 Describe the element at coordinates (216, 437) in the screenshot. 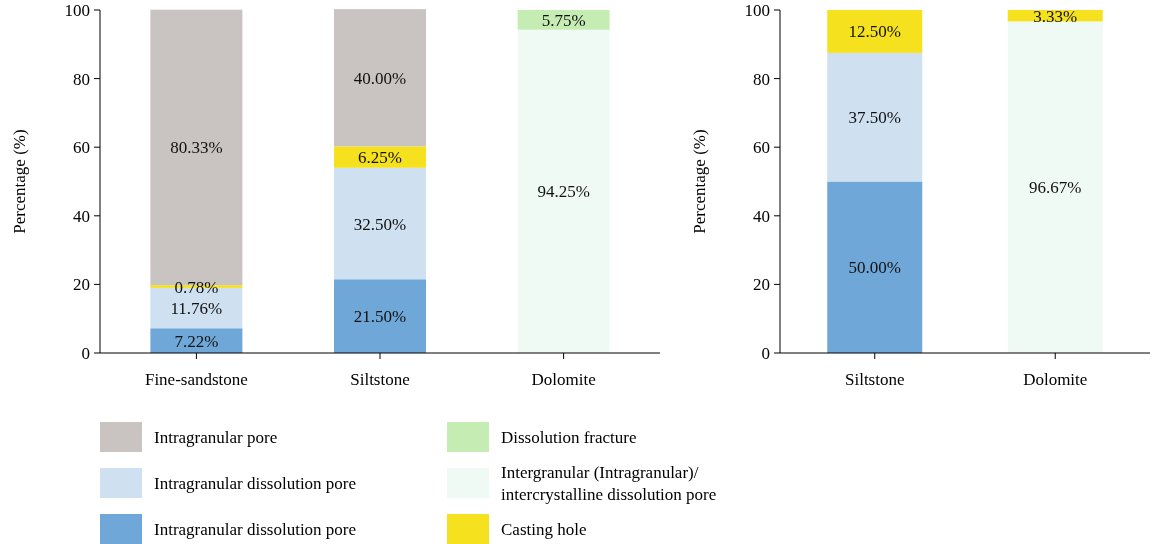

I see `legend-label: Intragranular pore` at that location.